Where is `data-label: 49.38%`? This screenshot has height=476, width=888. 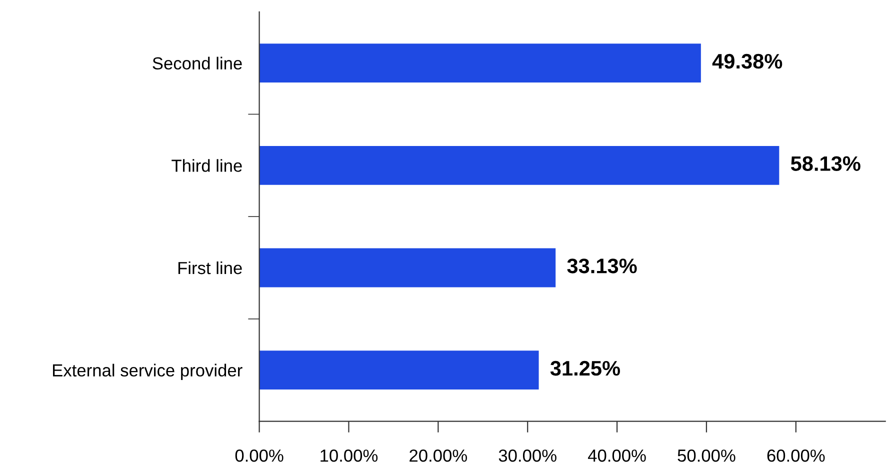 data-label: 49.38% is located at coordinates (747, 61).